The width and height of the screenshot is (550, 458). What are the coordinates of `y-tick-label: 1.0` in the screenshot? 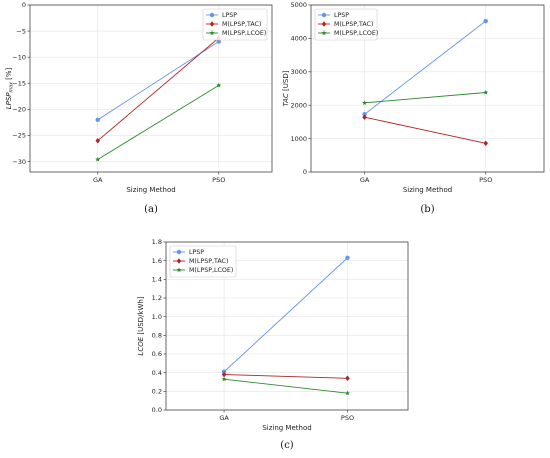 It's located at (157, 317).